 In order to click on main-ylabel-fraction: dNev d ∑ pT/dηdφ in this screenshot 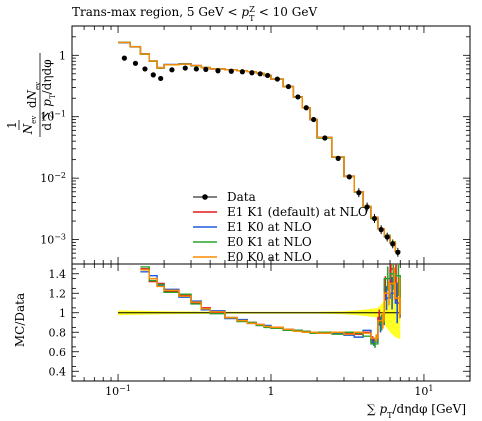, I will do `click(41, 95)`.